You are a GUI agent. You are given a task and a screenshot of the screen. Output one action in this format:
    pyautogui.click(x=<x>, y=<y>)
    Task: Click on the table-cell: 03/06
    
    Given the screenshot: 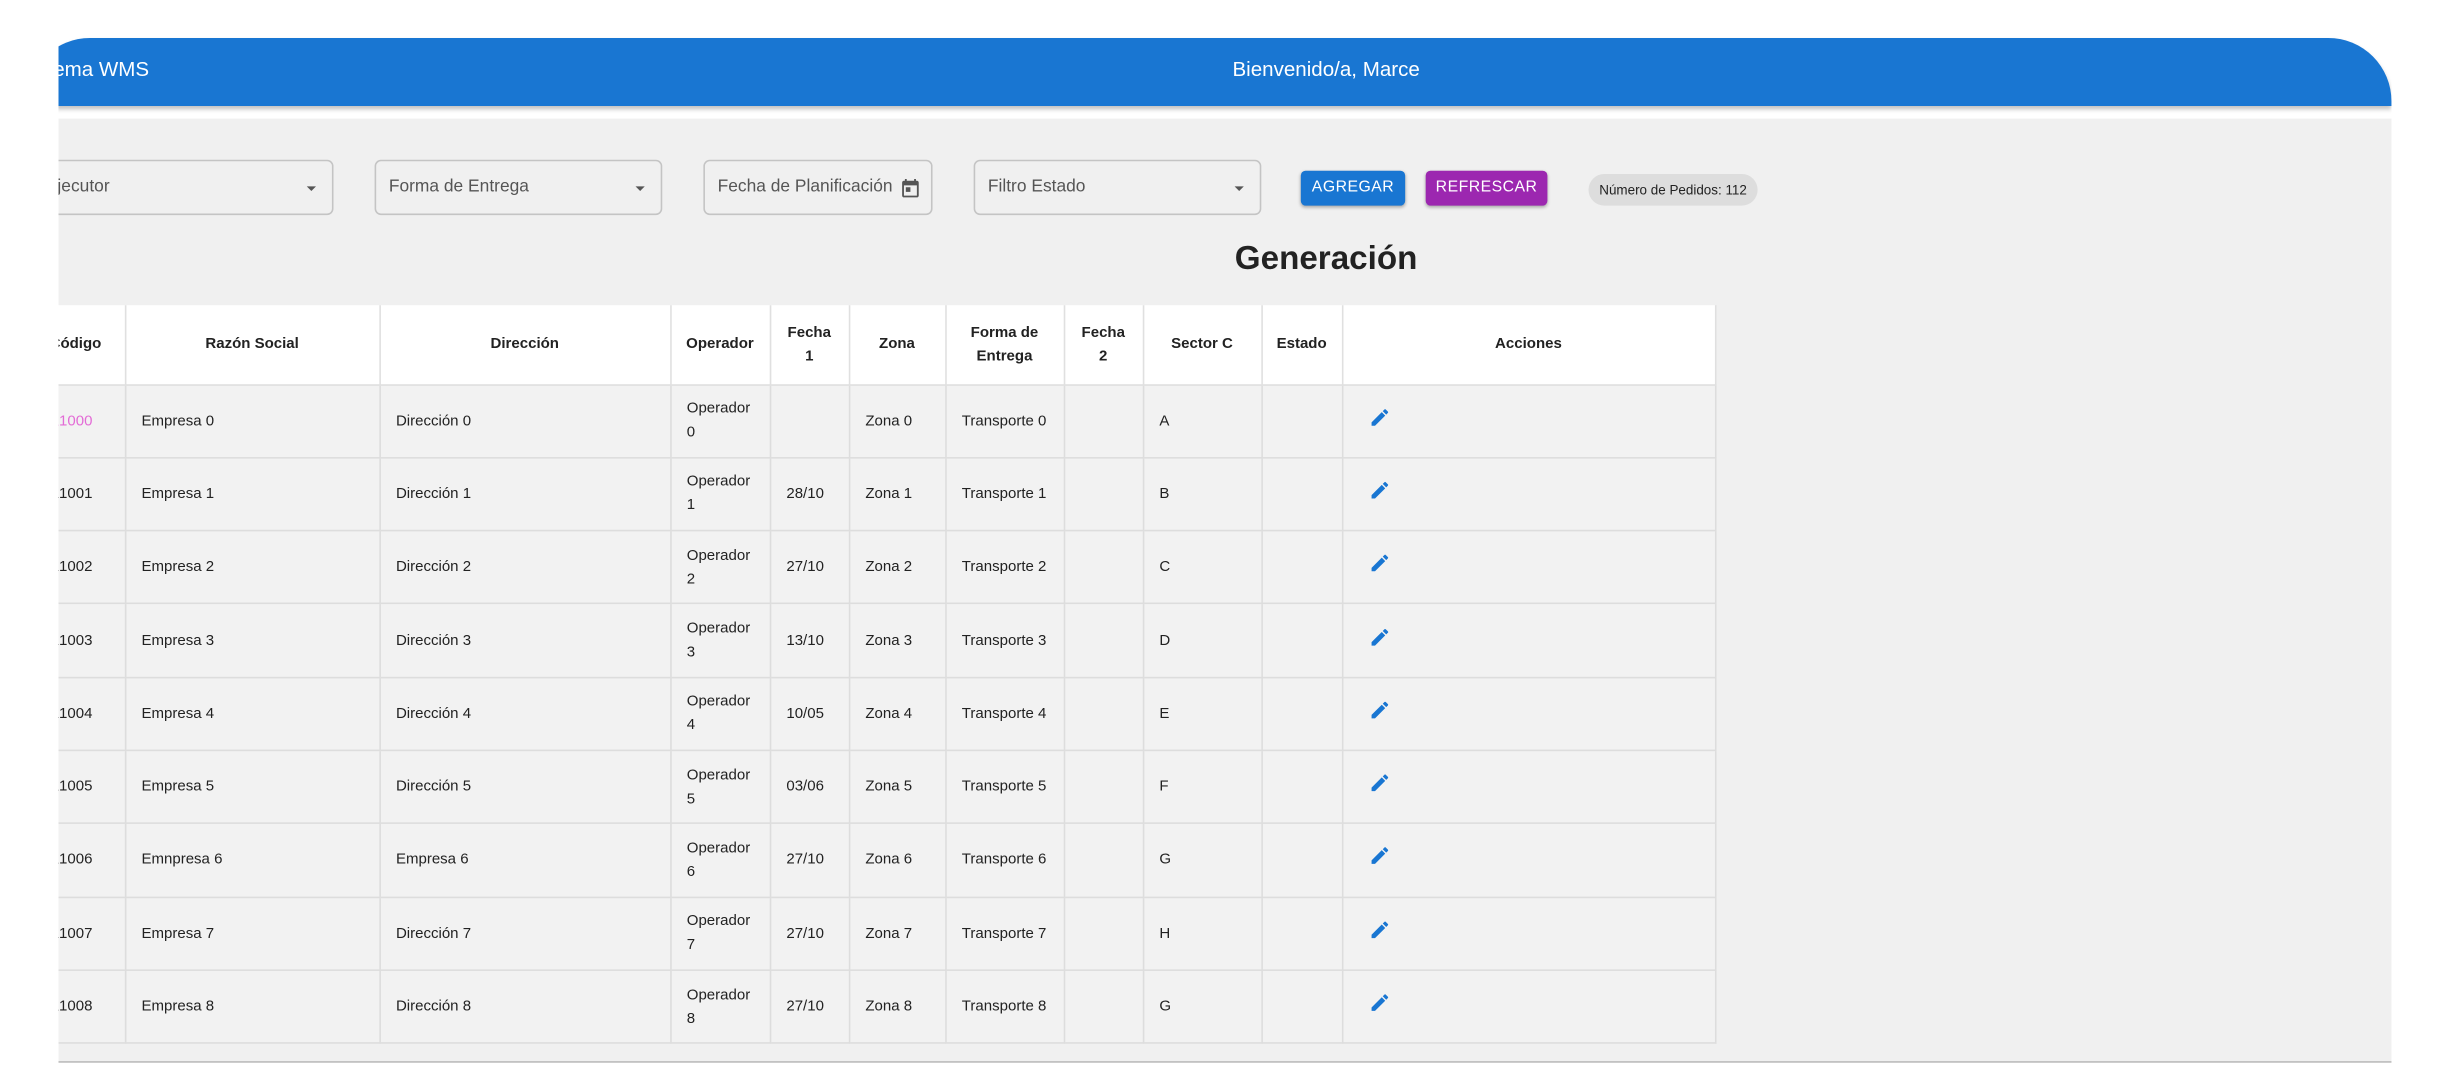 What is the action you would take?
    pyautogui.click(x=809, y=787)
    